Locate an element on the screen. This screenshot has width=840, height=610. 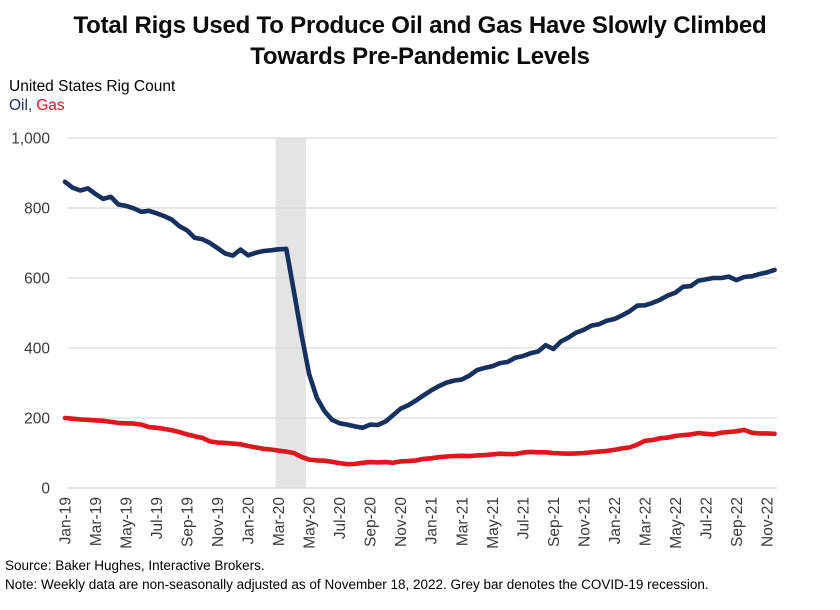
x-tick-label: Mar-19 is located at coordinates (96, 521).